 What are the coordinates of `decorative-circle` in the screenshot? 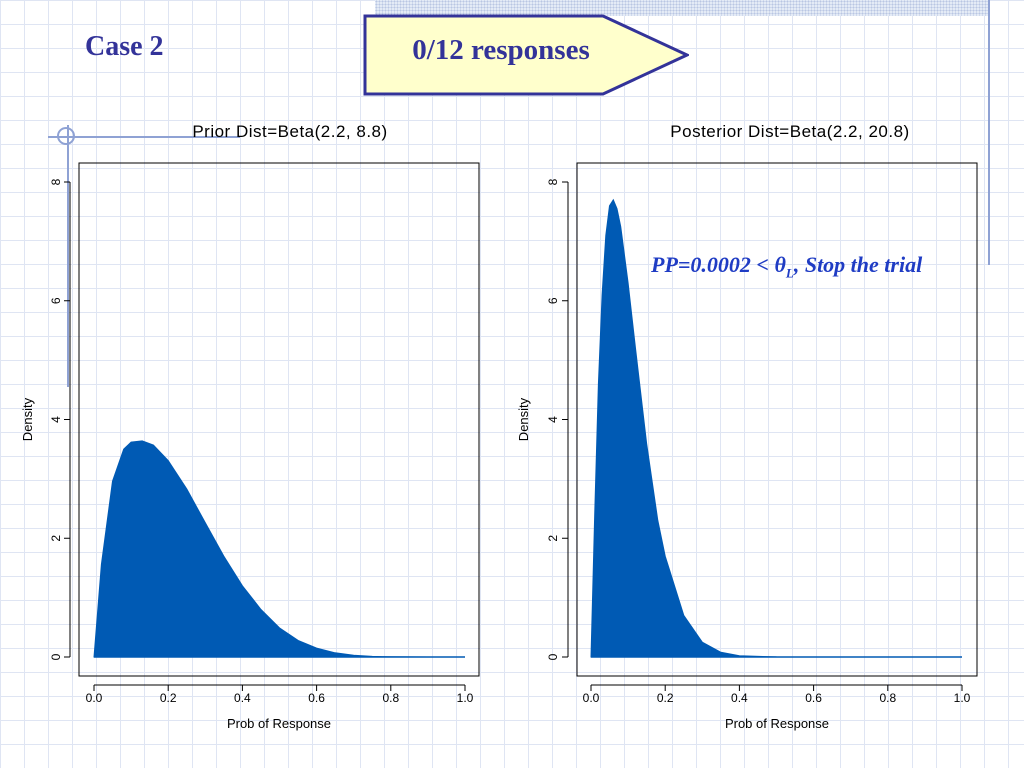 It's located at (66, 136).